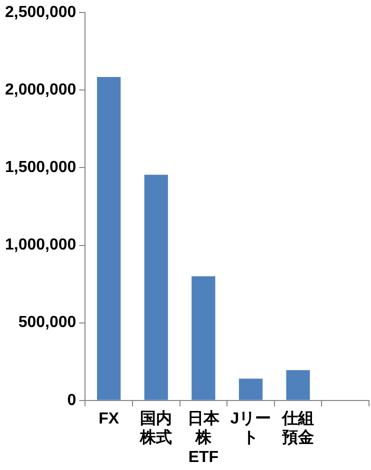  What do you see at coordinates (40, 167) in the screenshot?
I see `y-tick-label: 1,500,000` at bounding box center [40, 167].